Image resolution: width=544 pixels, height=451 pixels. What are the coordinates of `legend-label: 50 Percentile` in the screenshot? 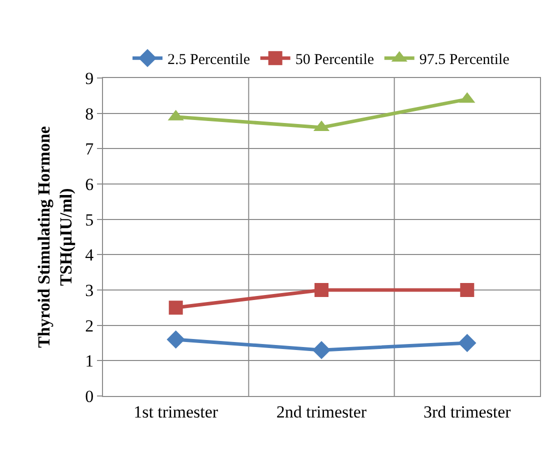 It's located at (334, 60).